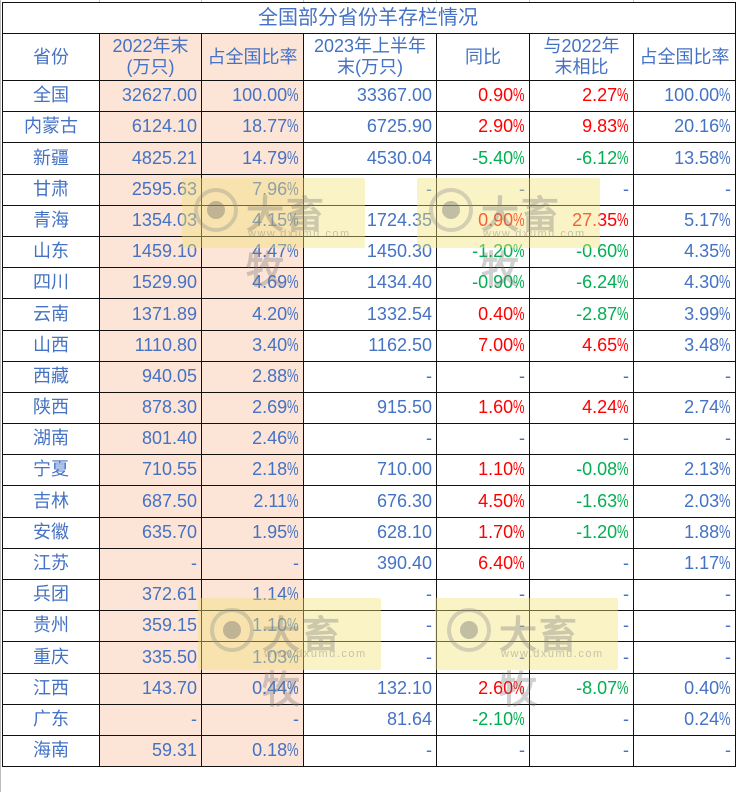  I want to click on cell-province: 宁夏, so click(51, 470).